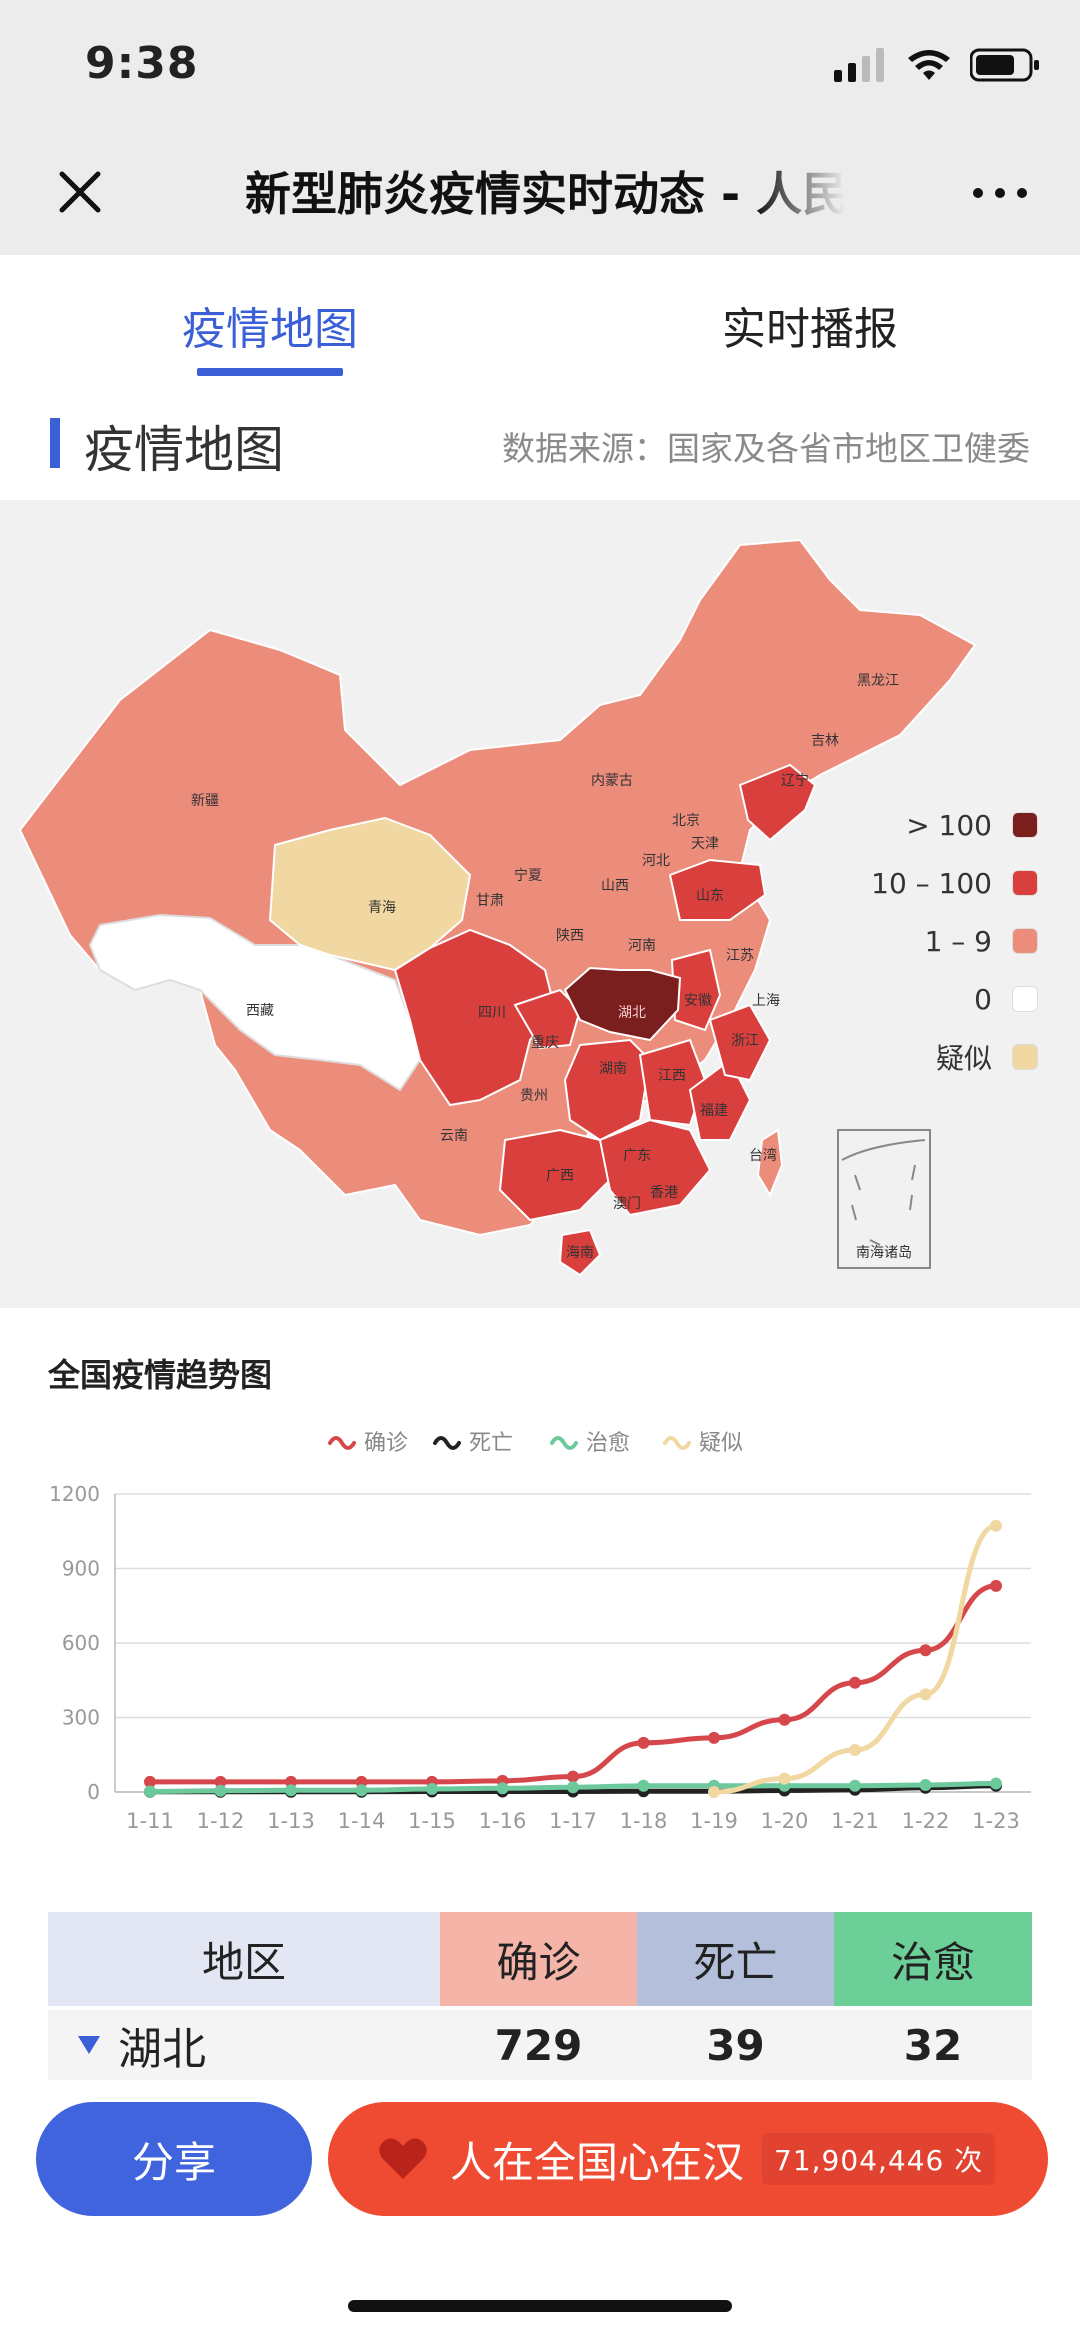  Describe the element at coordinates (740, 1042) in the screenshot. I see `map-region-zhejiang` at that location.